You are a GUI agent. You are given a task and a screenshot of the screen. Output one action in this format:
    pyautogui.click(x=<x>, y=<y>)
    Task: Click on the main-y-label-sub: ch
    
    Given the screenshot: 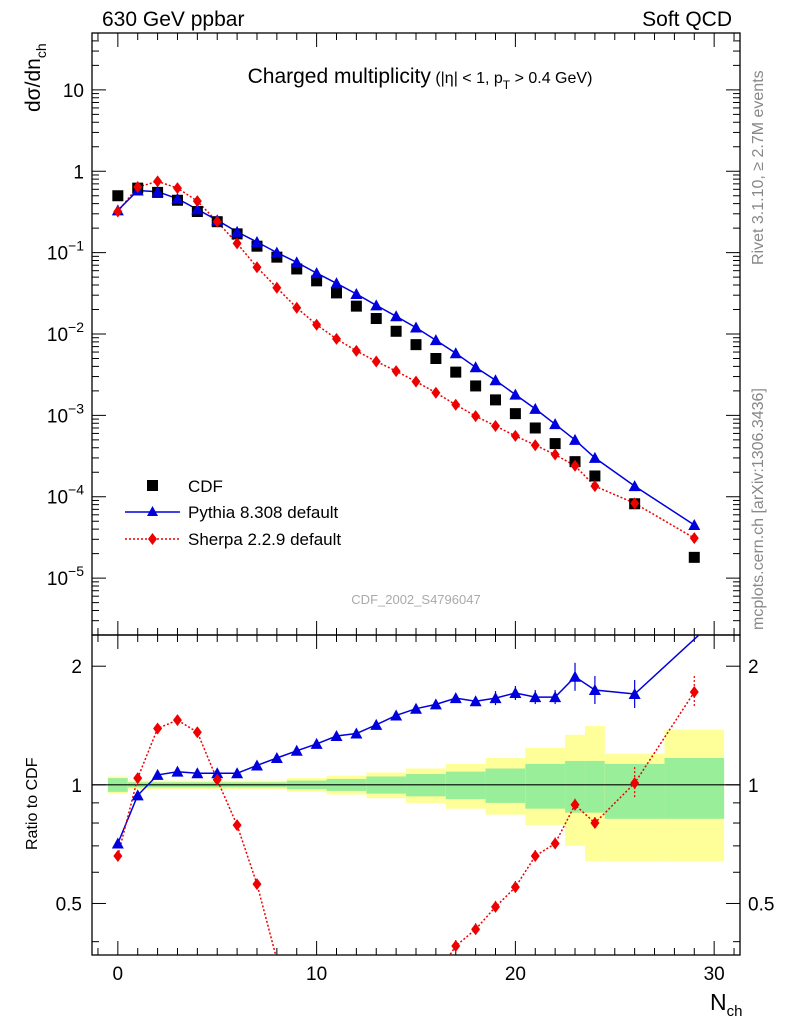 What is the action you would take?
    pyautogui.click(x=41, y=50)
    